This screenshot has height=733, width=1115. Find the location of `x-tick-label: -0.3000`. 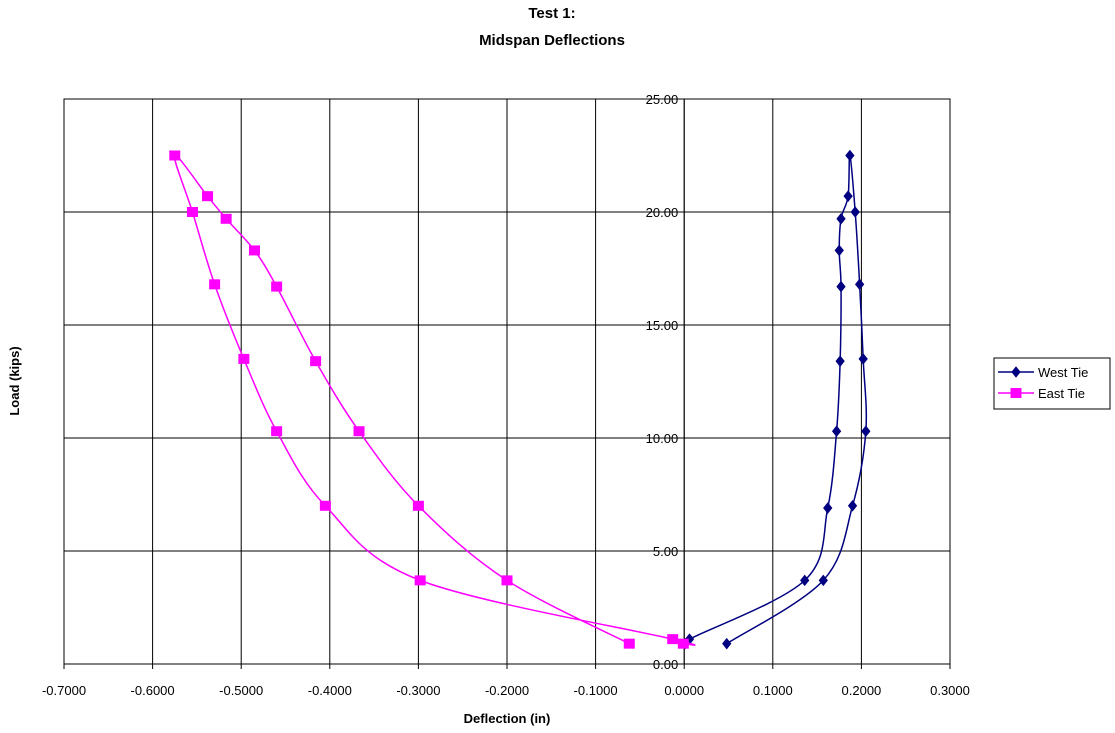

x-tick-label: -0.3000 is located at coordinates (418, 690).